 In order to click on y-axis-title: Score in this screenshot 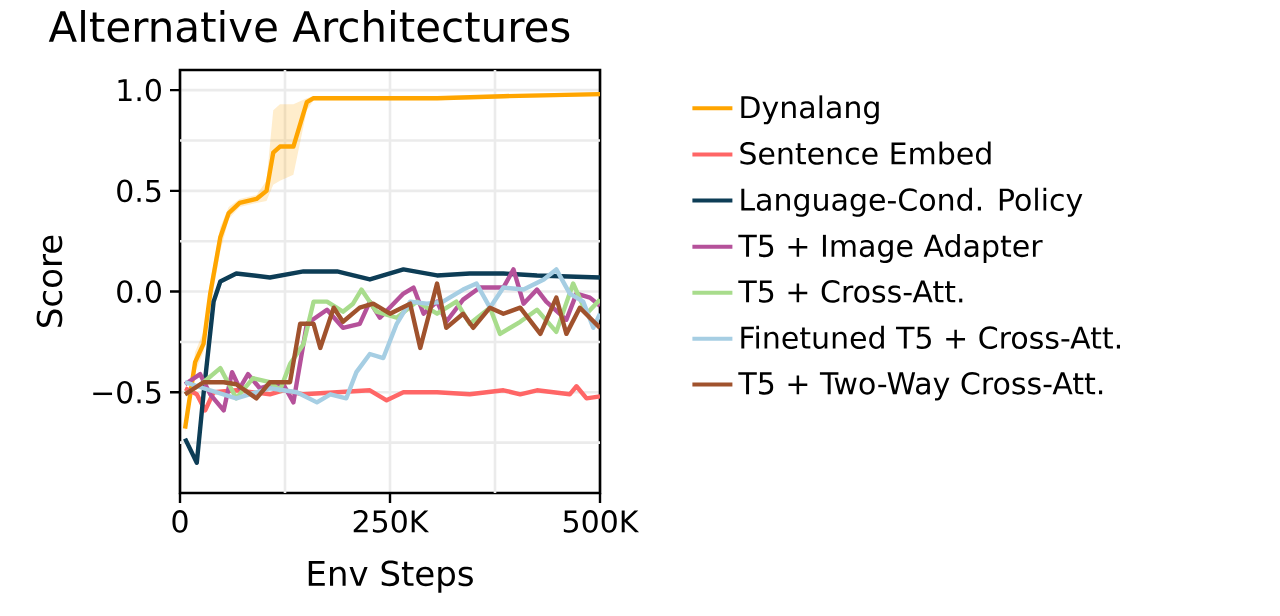, I will do `click(49, 281)`.